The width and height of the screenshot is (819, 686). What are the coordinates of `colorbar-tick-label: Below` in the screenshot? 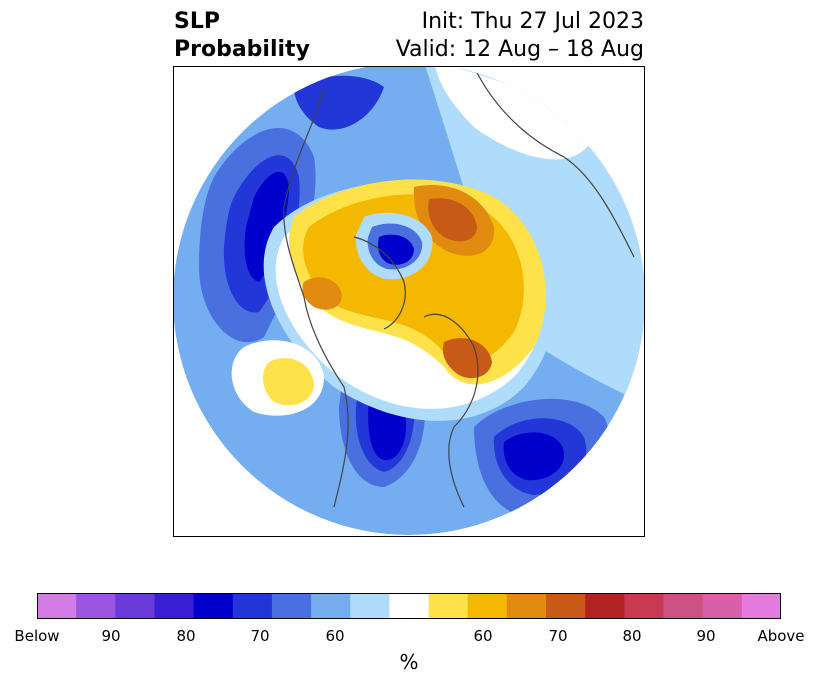 It's located at (37, 636).